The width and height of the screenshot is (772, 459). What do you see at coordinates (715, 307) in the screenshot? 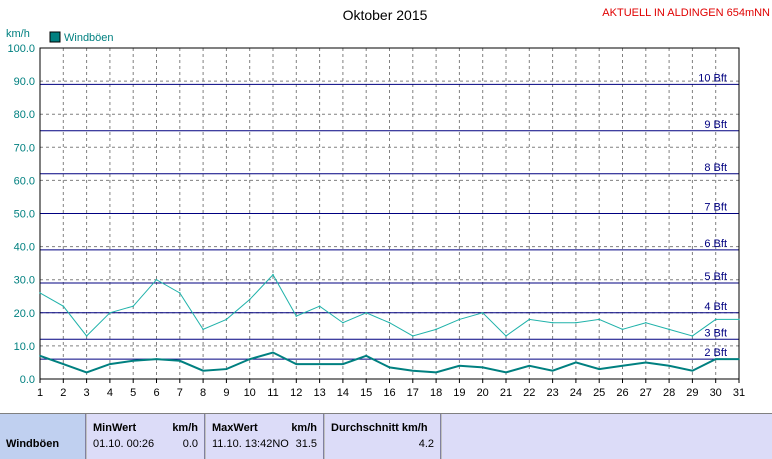
I see `beaufort-label: 4 Bft` at bounding box center [715, 307].